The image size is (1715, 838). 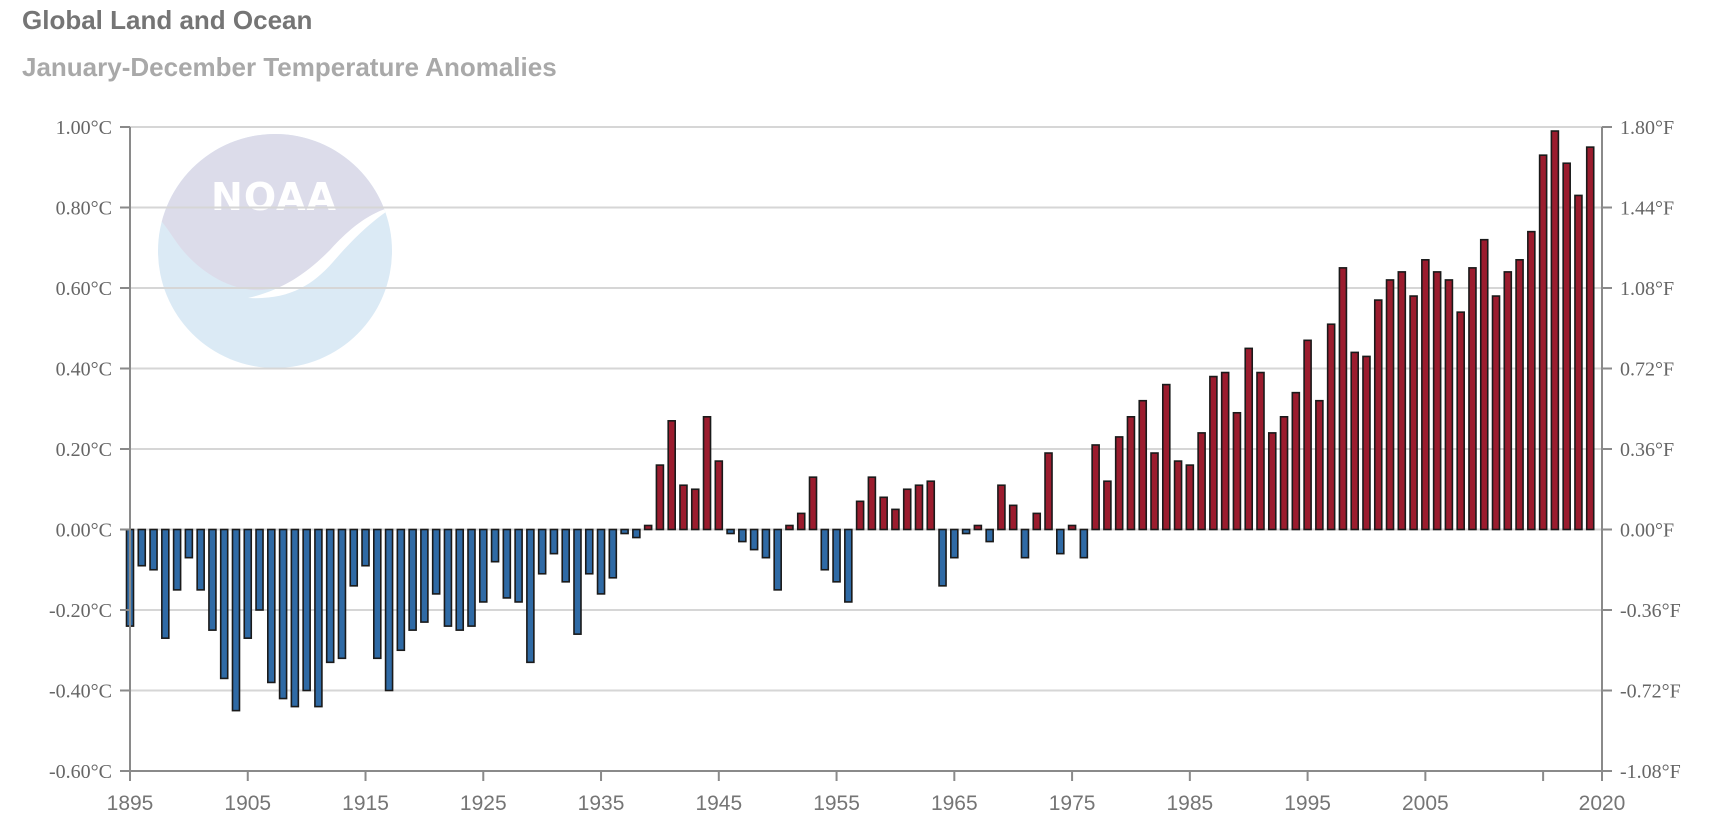 What do you see at coordinates (1013, 517) in the screenshot?
I see `bar-1970` at bounding box center [1013, 517].